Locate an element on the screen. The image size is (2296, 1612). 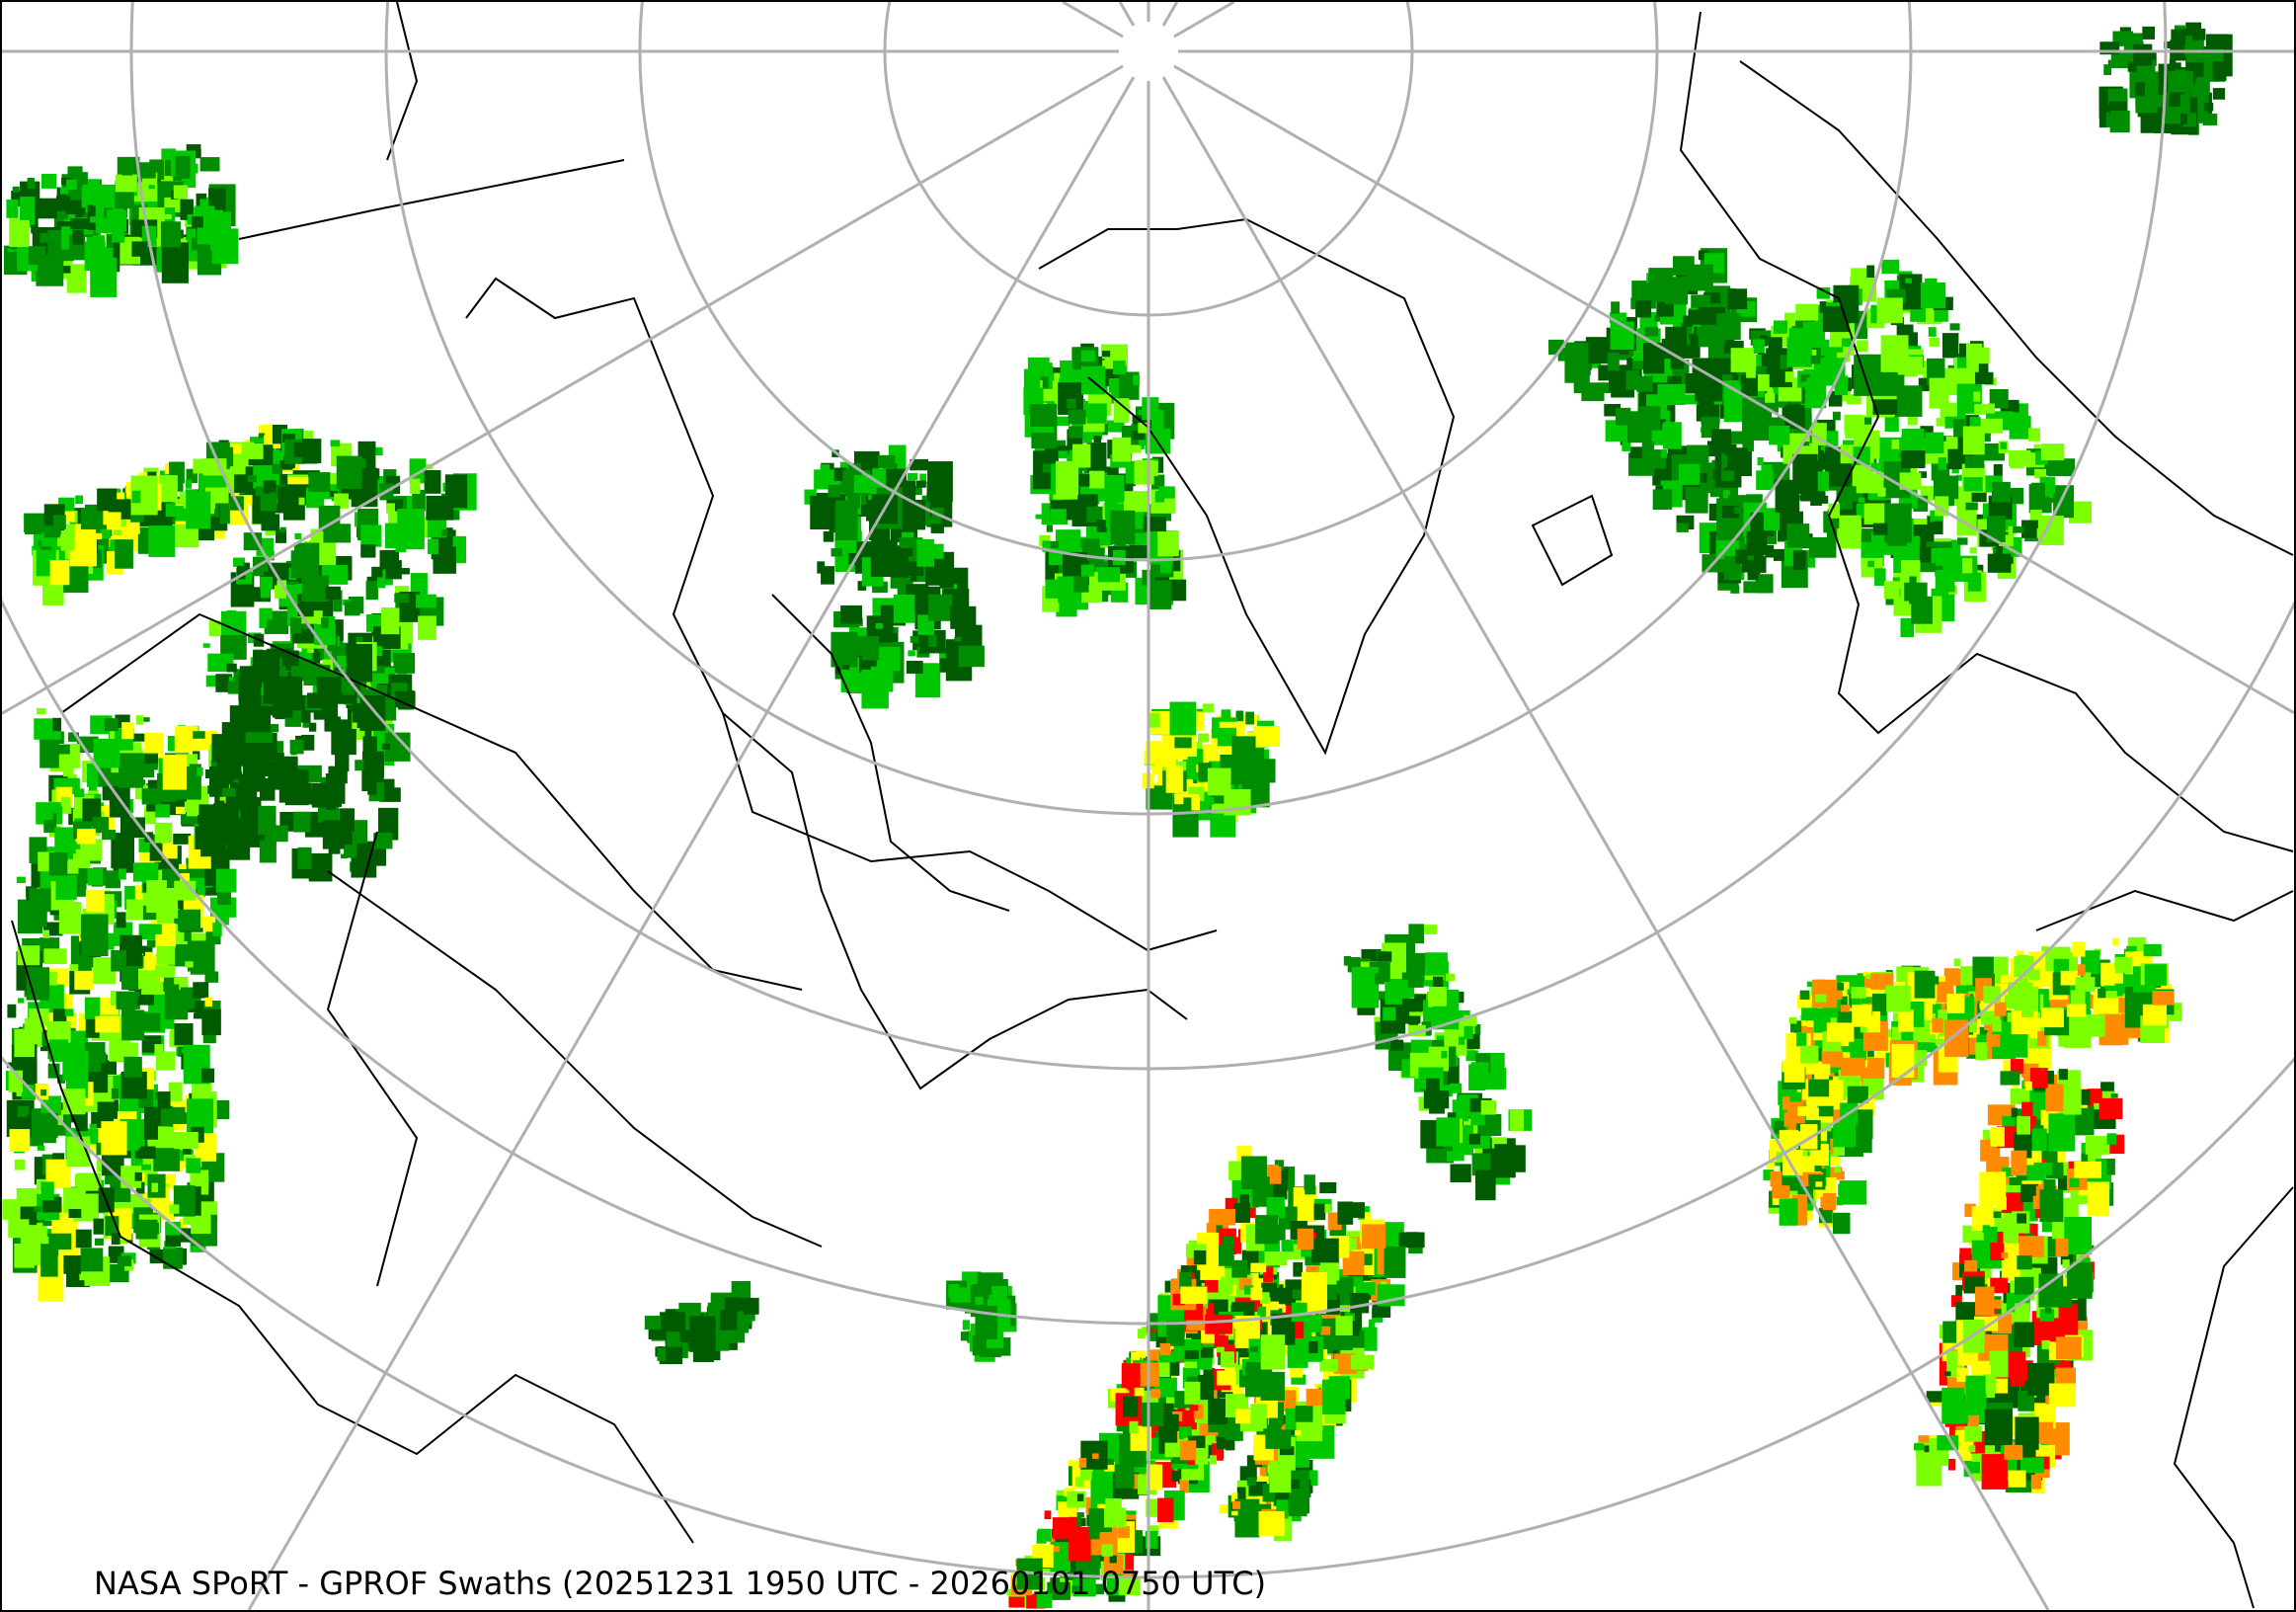
meridian-line is located at coordinates (1093, 21).